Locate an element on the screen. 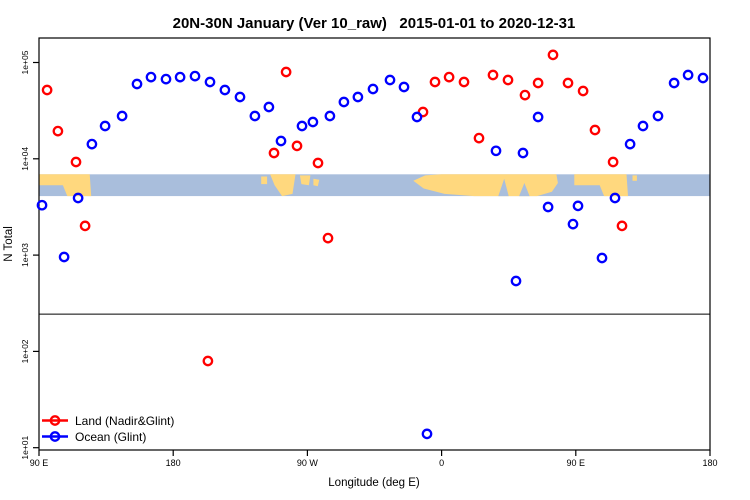 The image size is (750, 500). y-axis-tick-label: 1e+04 is located at coordinates (25, 159).